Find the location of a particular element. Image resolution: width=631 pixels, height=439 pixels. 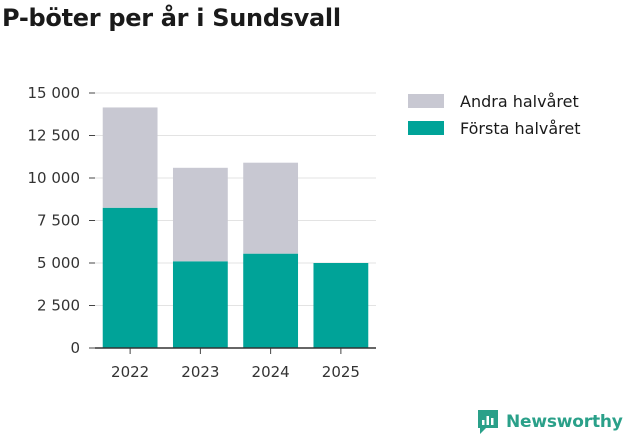

bar-2022-forsta is located at coordinates (130, 277).